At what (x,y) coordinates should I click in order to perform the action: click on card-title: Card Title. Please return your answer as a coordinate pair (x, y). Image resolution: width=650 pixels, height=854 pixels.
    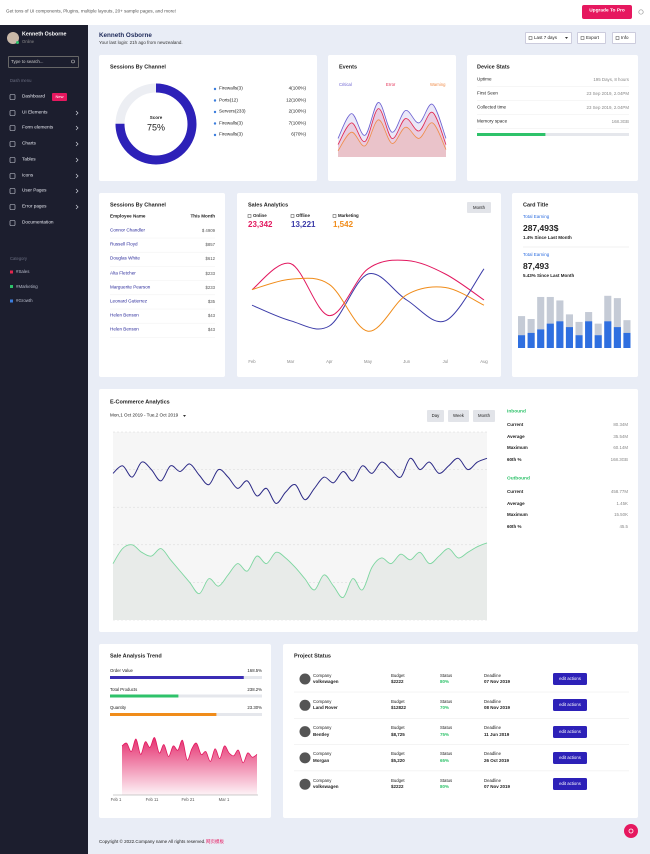
    Looking at the image, I should click on (536, 205).